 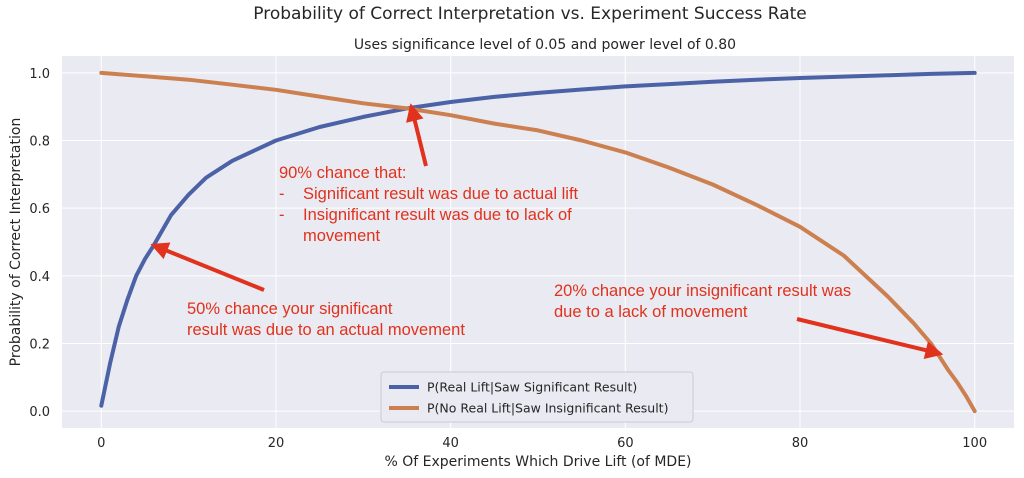 What do you see at coordinates (625, 443) in the screenshot?
I see `x-tick-label: 60` at bounding box center [625, 443].